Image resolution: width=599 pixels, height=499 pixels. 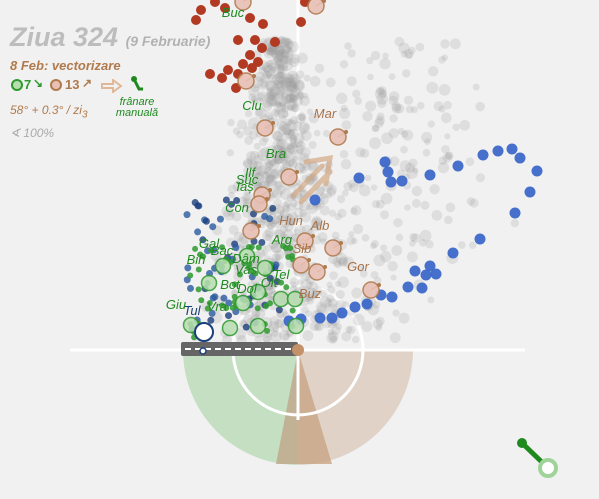 I want to click on brake-lever-knob, so click(x=548, y=468).